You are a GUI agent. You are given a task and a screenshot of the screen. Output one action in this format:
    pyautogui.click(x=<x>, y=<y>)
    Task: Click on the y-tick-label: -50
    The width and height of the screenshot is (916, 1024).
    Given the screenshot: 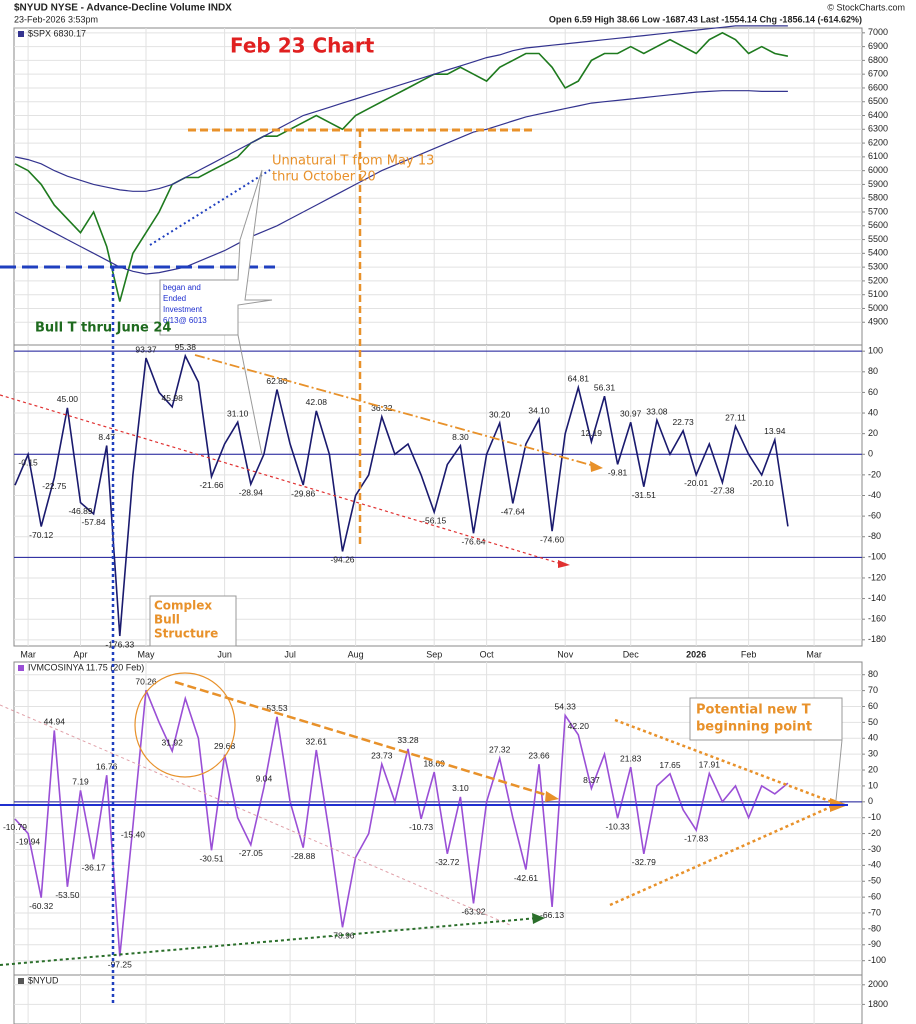 What is the action you would take?
    pyautogui.click(x=874, y=881)
    